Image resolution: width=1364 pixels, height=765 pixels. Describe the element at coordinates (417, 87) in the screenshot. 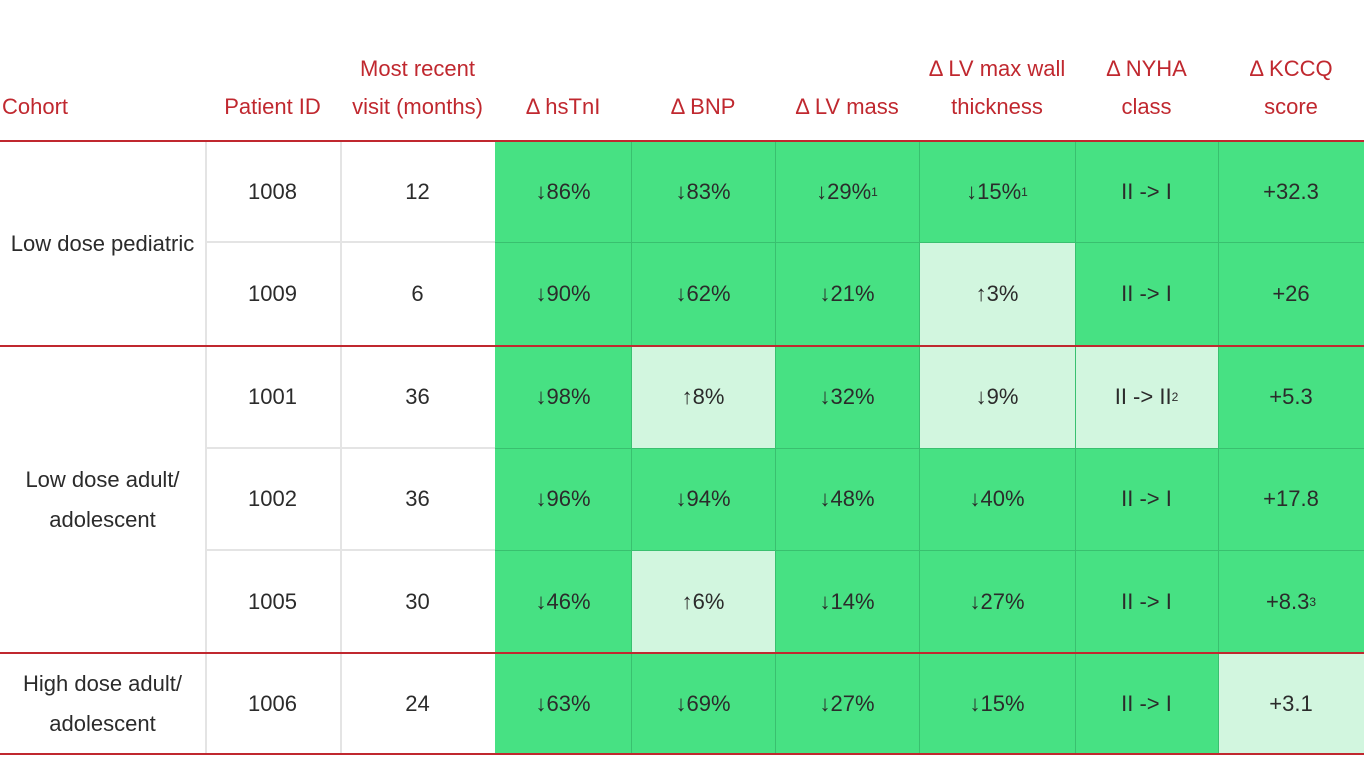

I see `header-visit: Most recent visit (months)` at that location.